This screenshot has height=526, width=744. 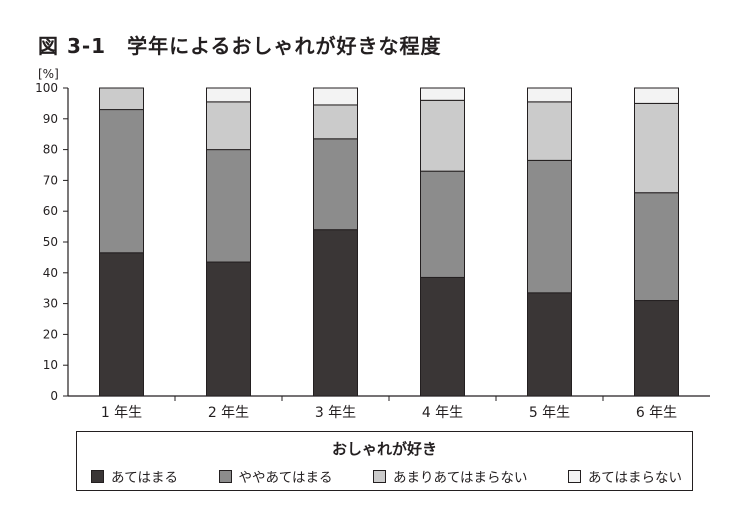 I want to click on legend-item-atehamaru: あてはまる, so click(x=134, y=476).